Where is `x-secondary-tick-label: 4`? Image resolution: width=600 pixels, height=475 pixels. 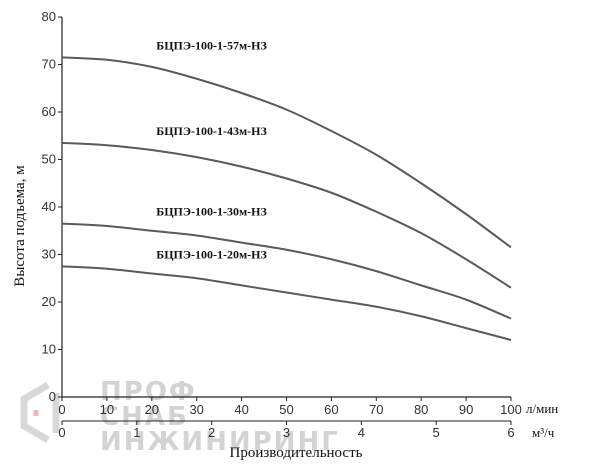 x-secondary-tick-label: 4 is located at coordinates (361, 432).